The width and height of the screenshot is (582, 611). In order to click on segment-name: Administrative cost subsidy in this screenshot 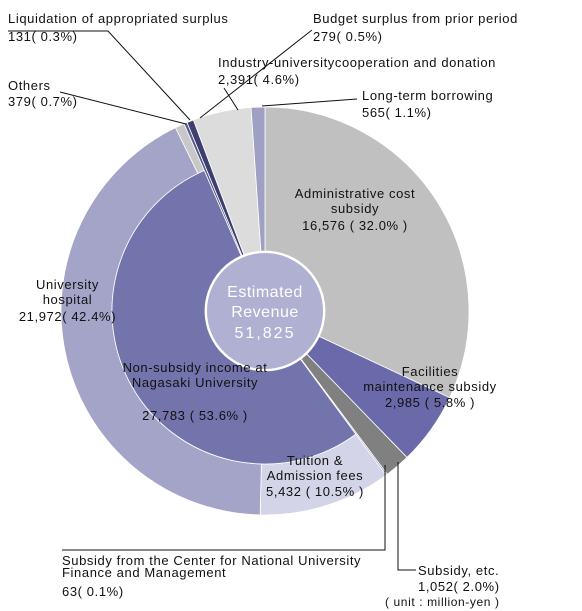, I will do `click(355, 201)`.